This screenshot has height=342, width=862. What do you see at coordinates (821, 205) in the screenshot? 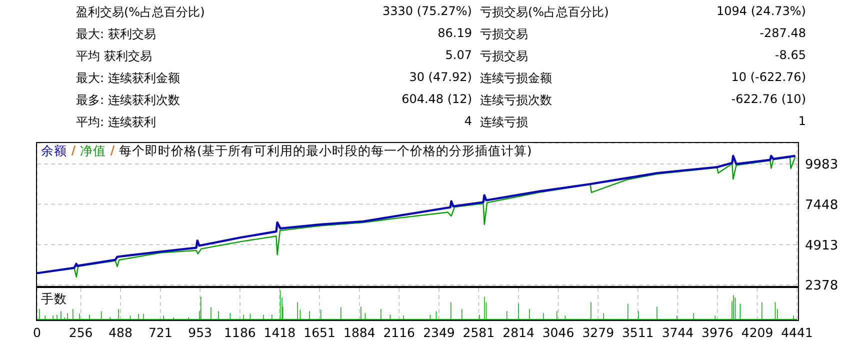
I see `y-tick-label: 7448` at bounding box center [821, 205].